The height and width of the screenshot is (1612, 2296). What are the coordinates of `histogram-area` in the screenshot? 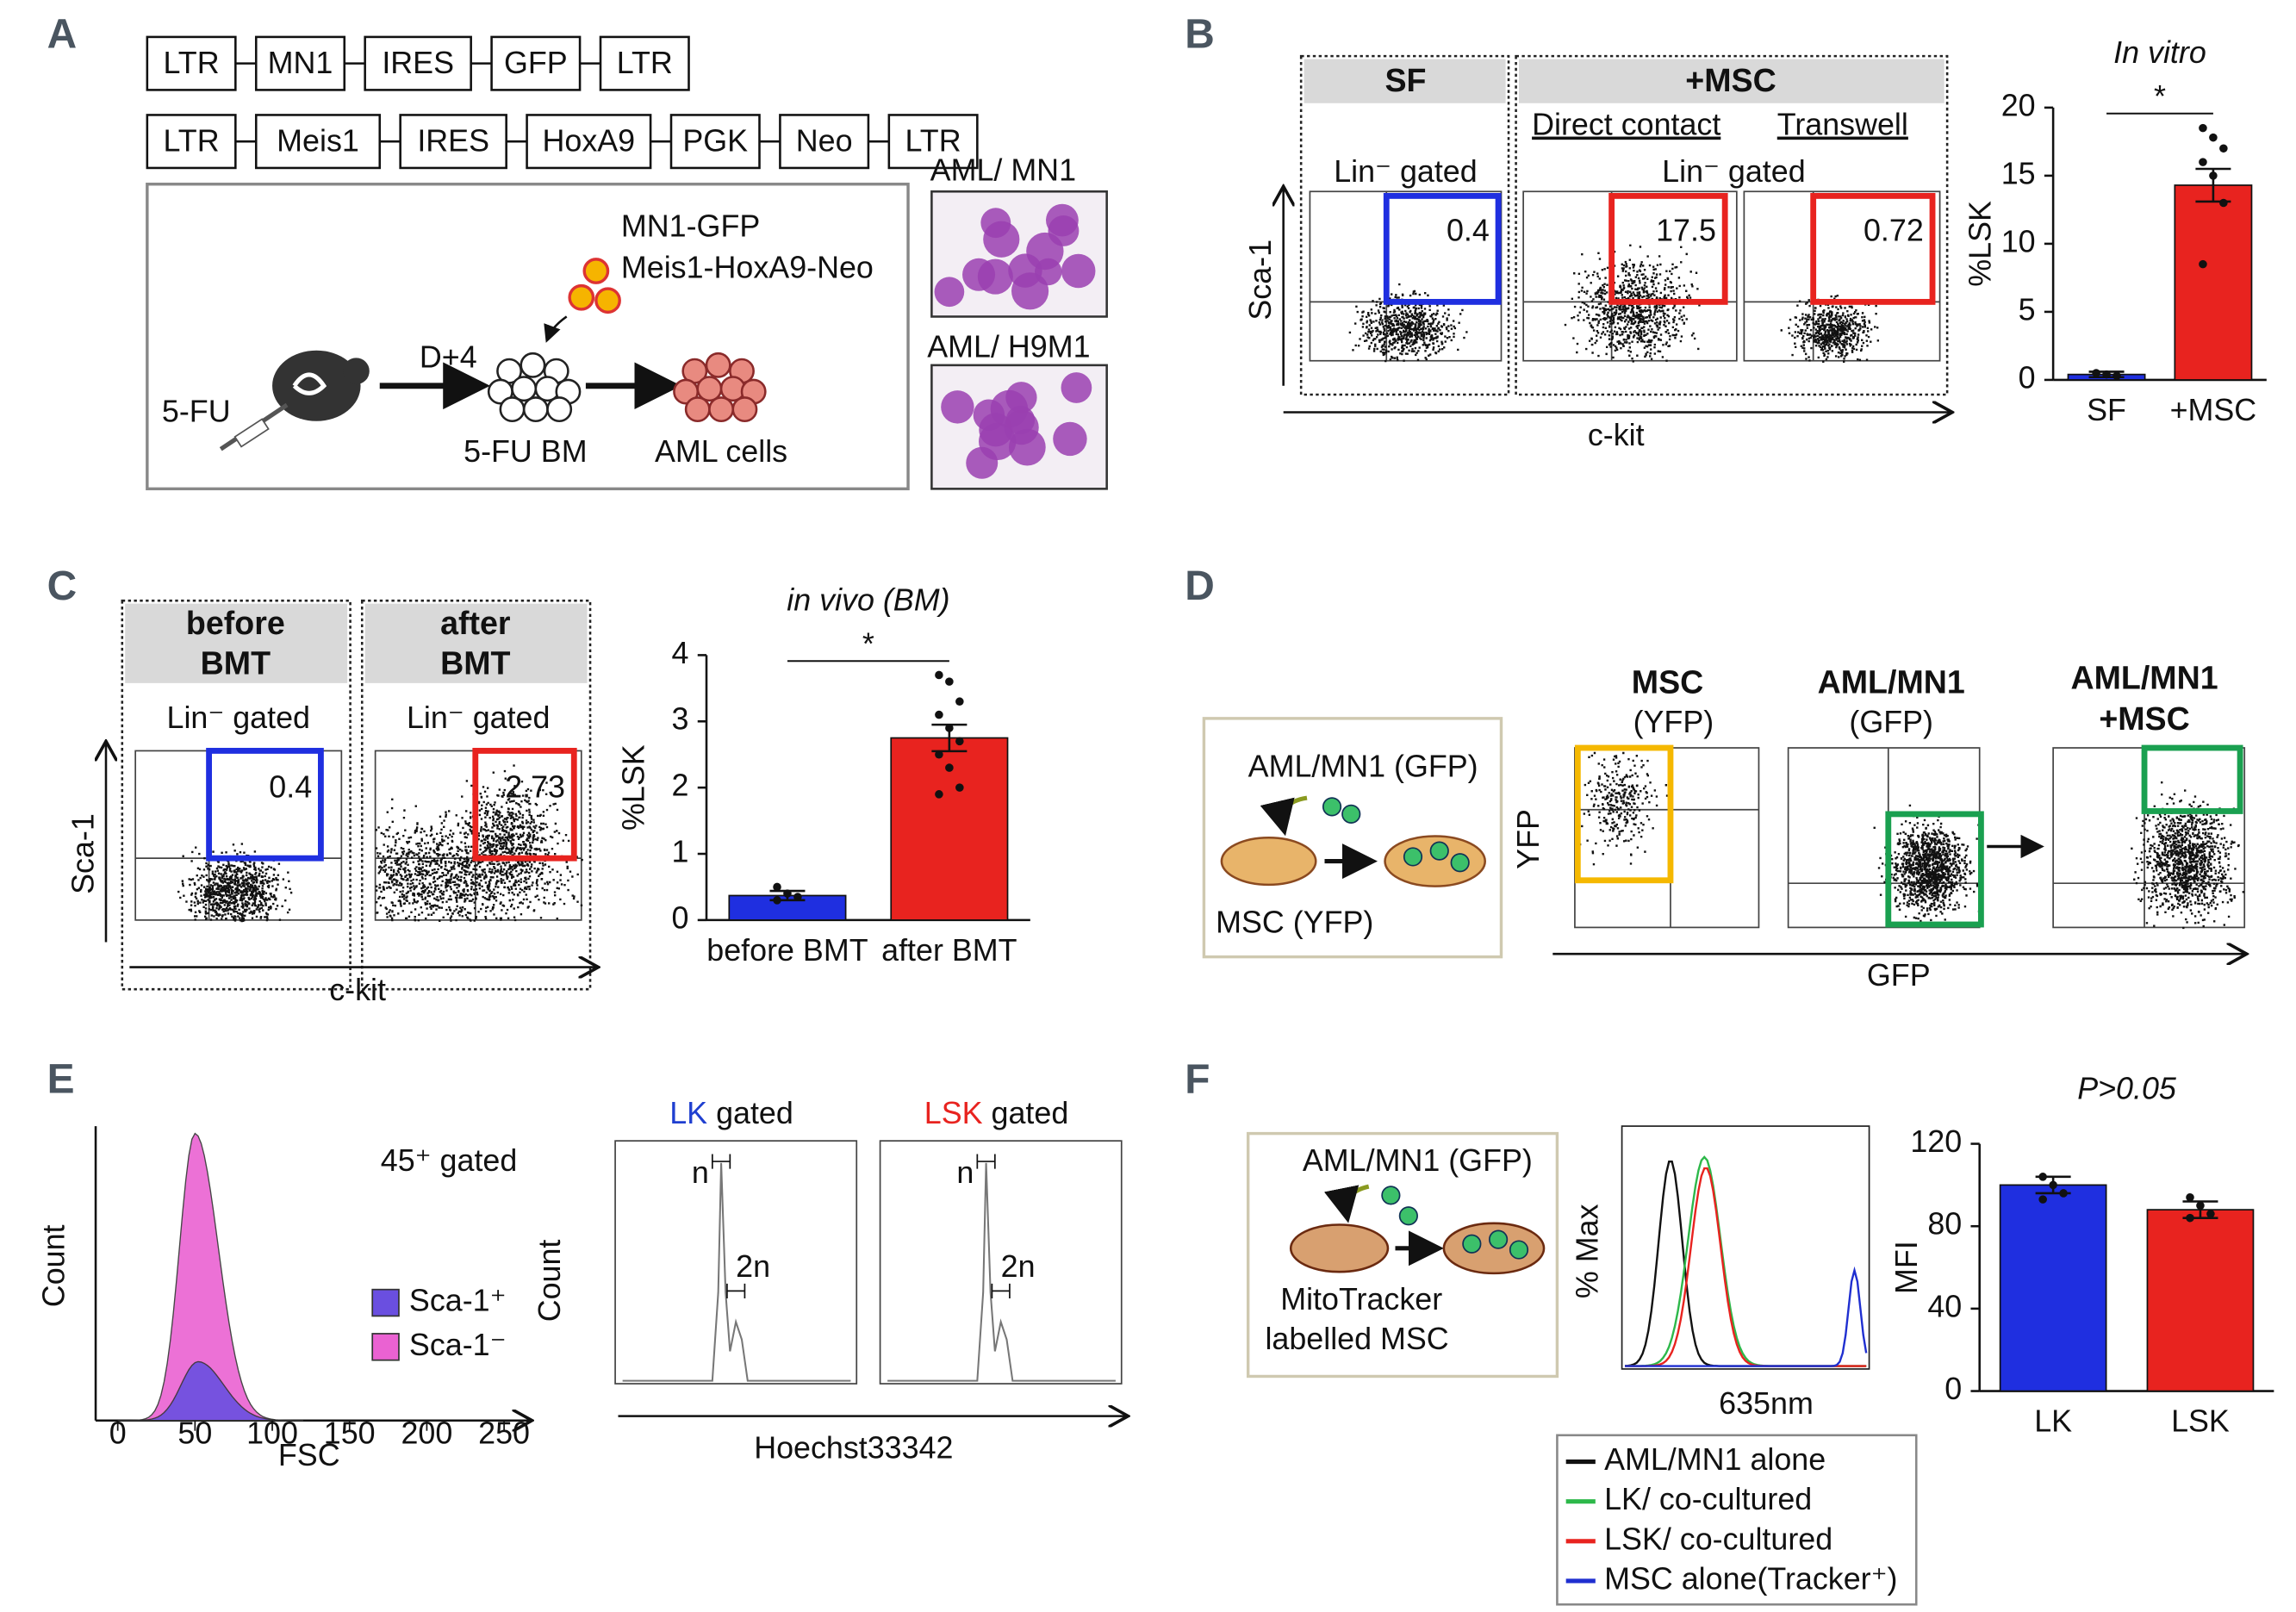 It's located at (210, 1391).